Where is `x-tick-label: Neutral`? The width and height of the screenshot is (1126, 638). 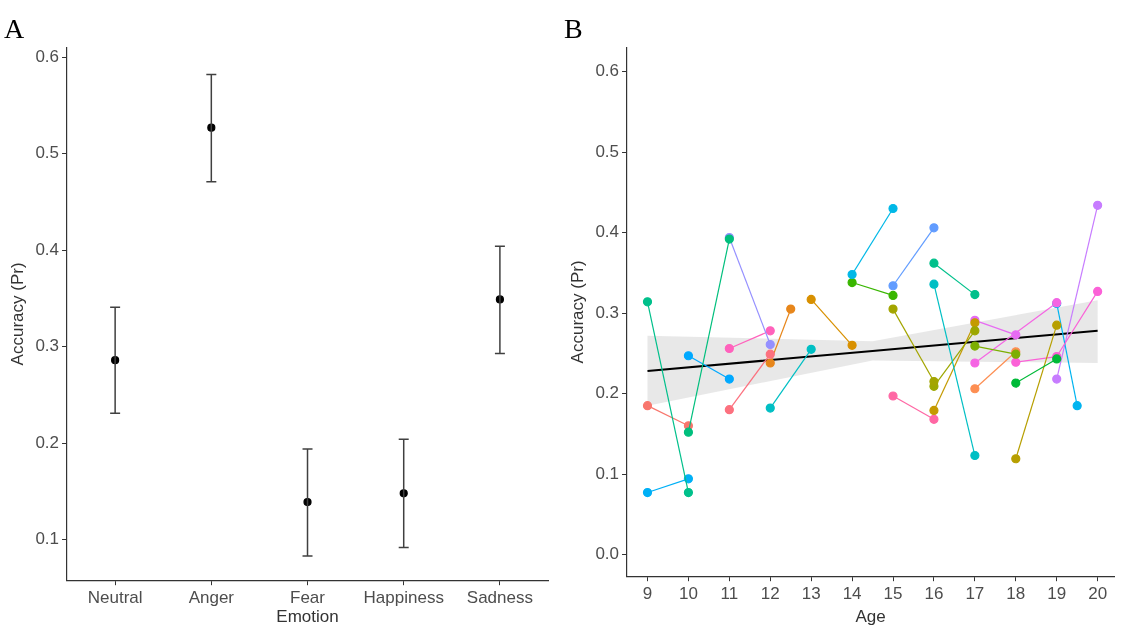 x-tick-label: Neutral is located at coordinates (115, 598).